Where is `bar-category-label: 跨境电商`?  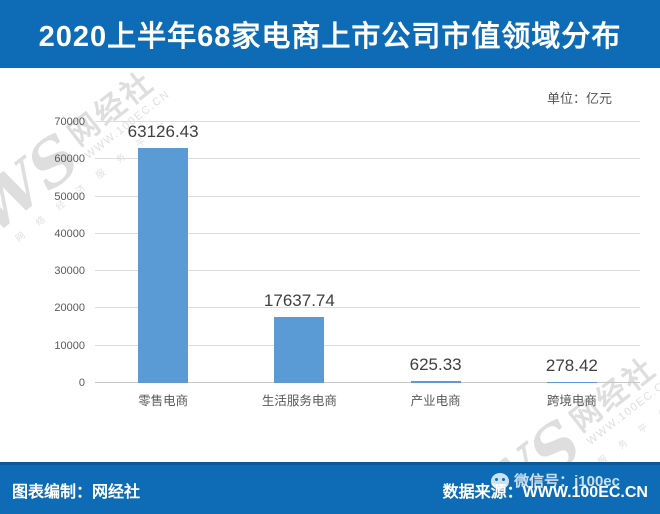
bar-category-label: 跨境电商 is located at coordinates (571, 401).